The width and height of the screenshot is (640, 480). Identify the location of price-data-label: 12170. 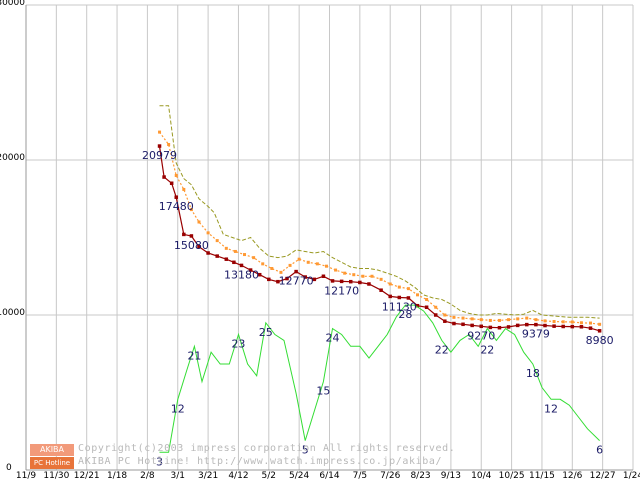
(341, 290).